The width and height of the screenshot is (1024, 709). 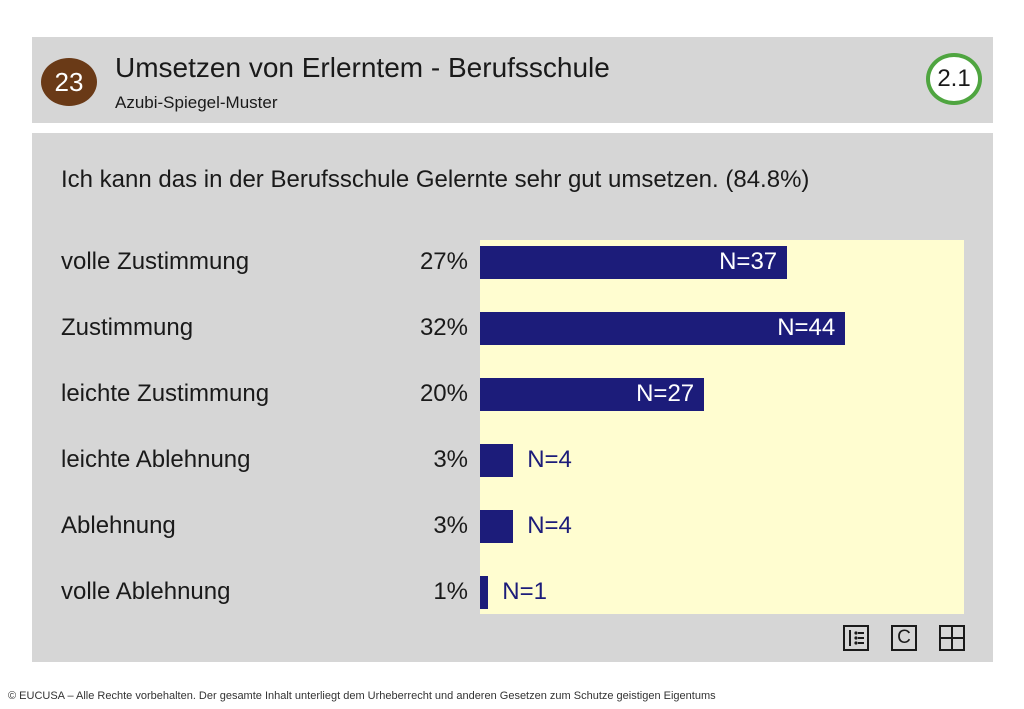 I want to click on header-bar, so click(x=512, y=80).